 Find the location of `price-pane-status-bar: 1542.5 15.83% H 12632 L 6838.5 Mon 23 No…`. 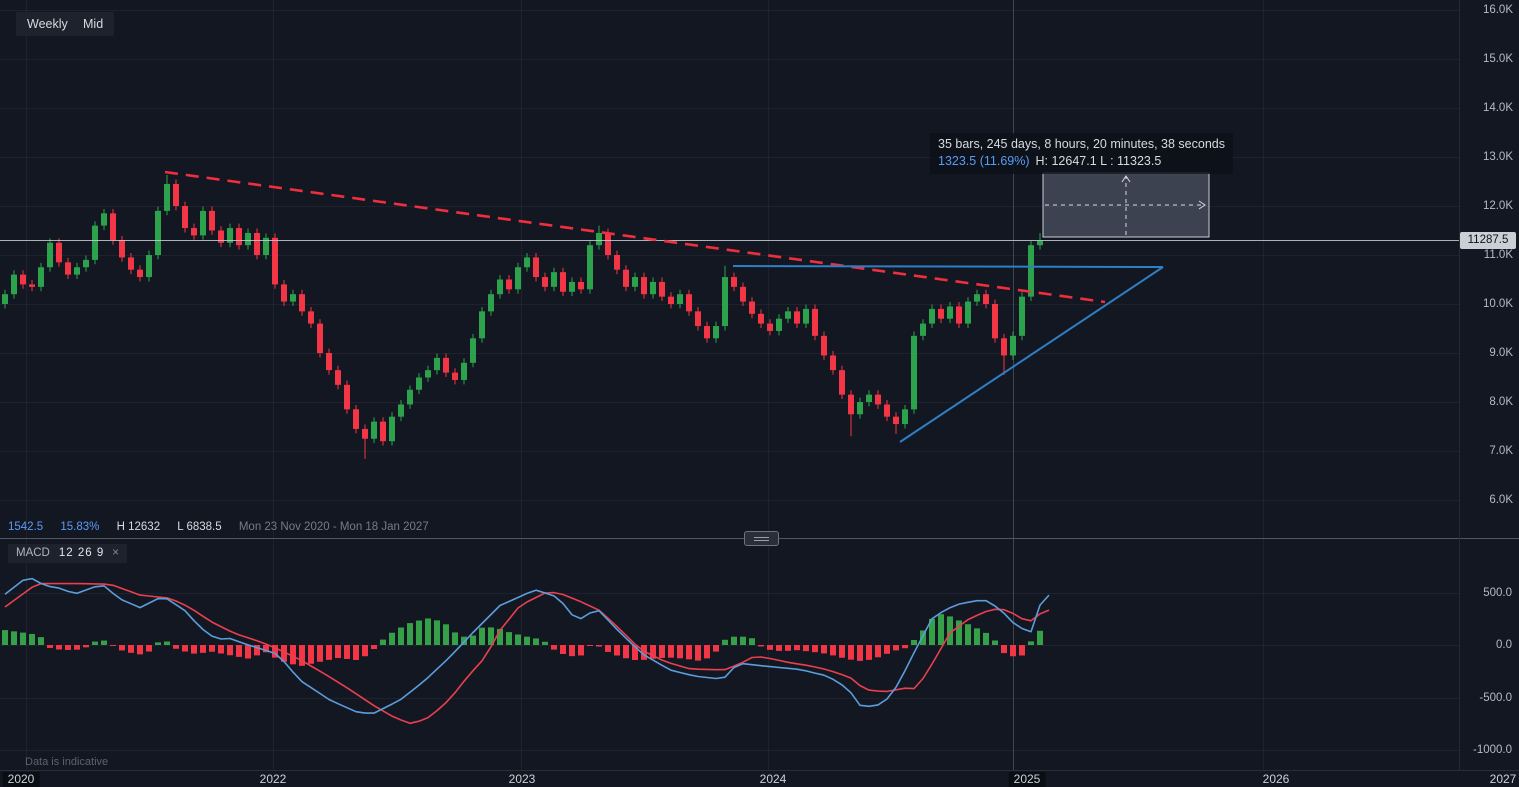

price-pane-status-bar: 1542.5 15.83% H 12632 L 6838.5 Mon 23 No… is located at coordinates (225, 527).